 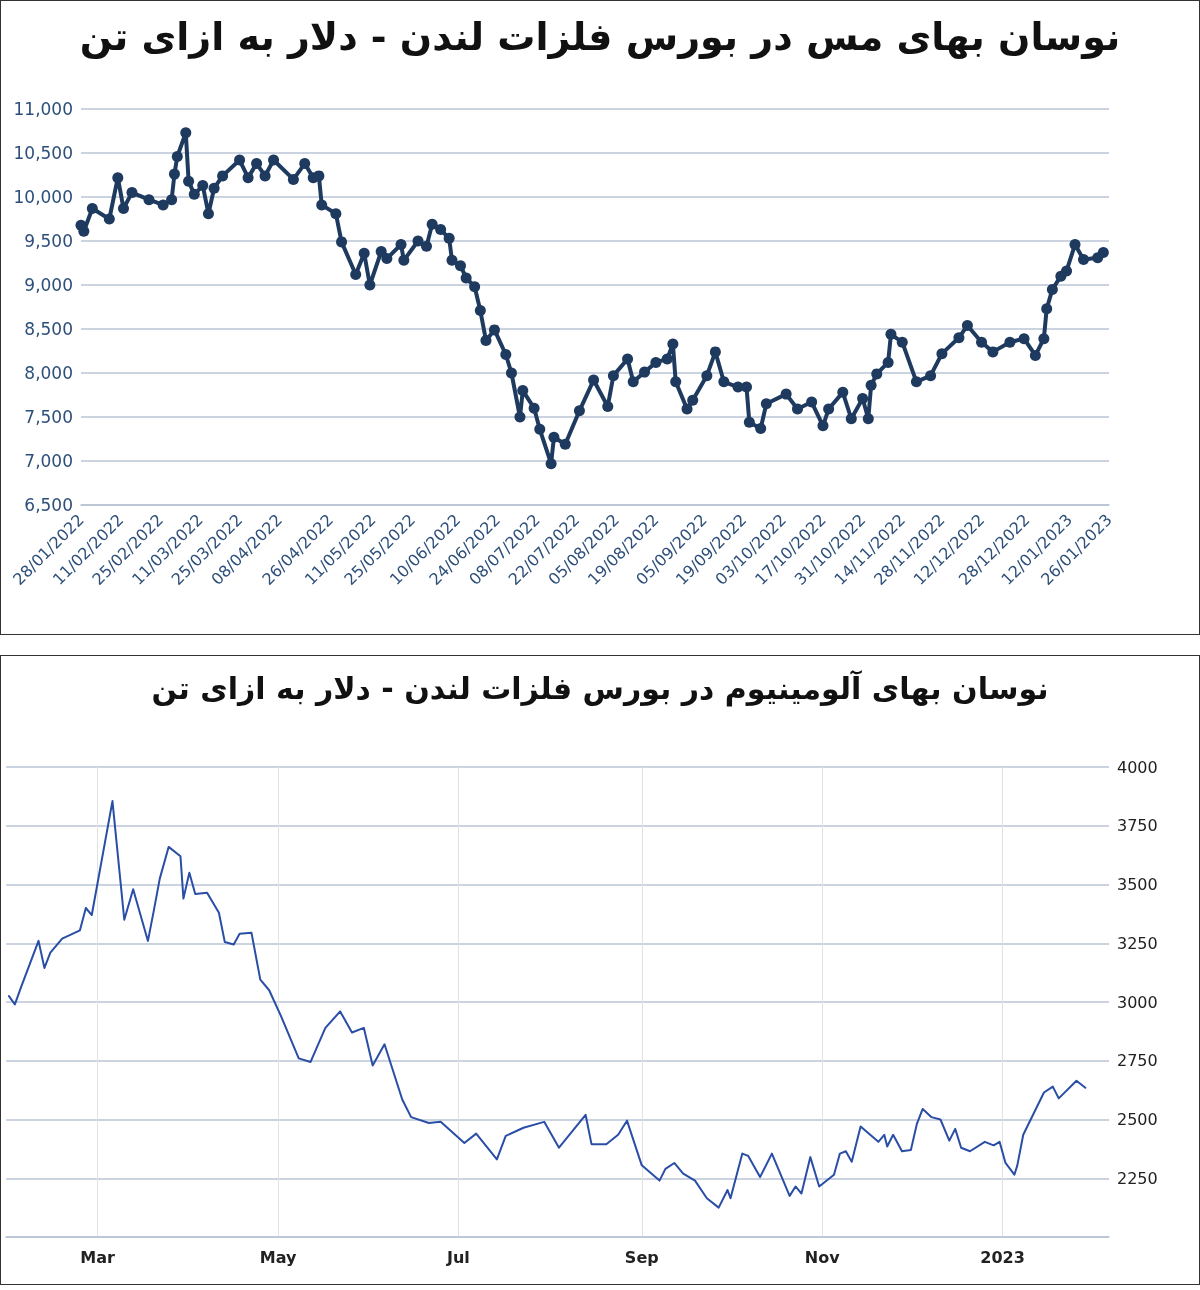 What do you see at coordinates (1137, 767) in the screenshot?
I see `y2-tick-label: 4000` at bounding box center [1137, 767].